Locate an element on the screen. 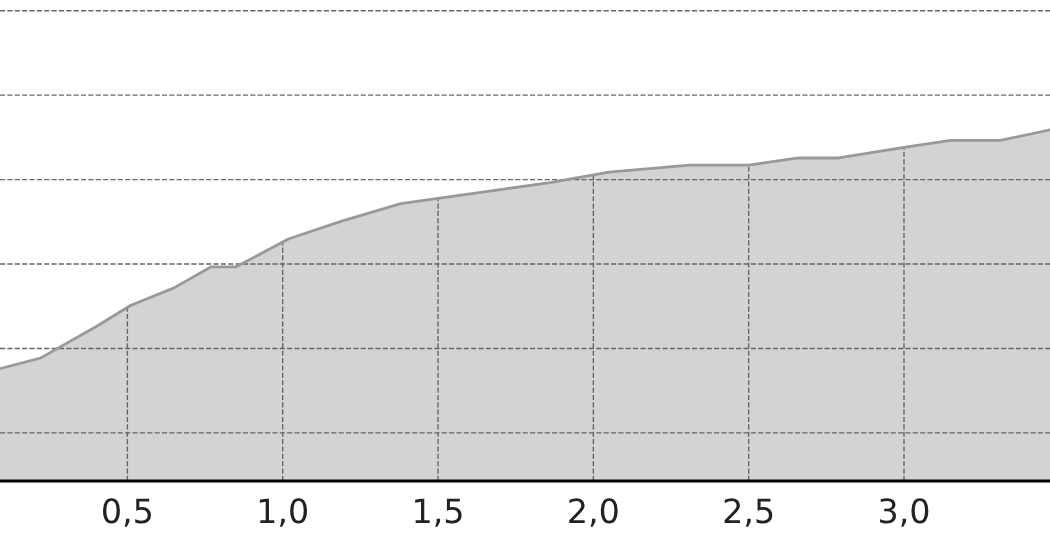  x-tick-label: 2,0 is located at coordinates (593, 512).